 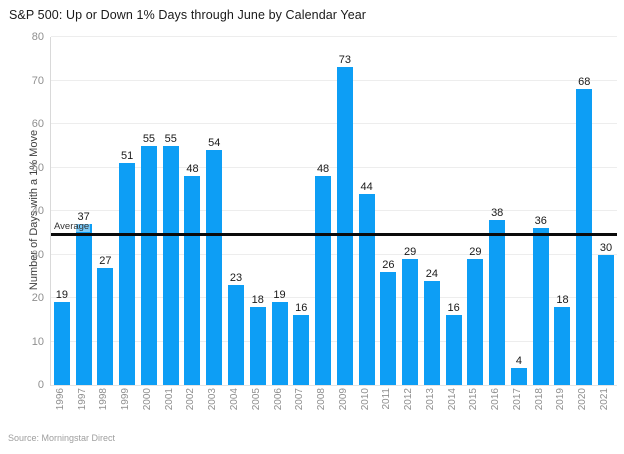 I want to click on bar-column-2016: 38, so click(x=497, y=211).